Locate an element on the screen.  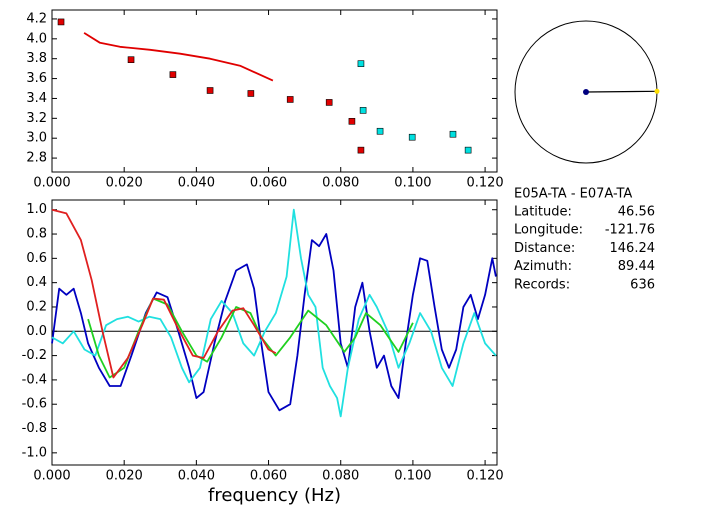
station-center is located at coordinates (586, 92).